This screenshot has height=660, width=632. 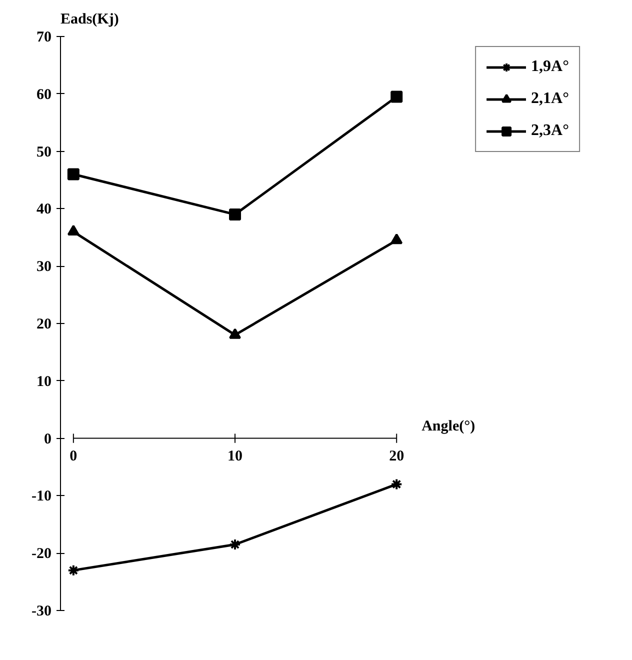 What do you see at coordinates (44, 152) in the screenshot?
I see `y-tick-label: 50` at bounding box center [44, 152].